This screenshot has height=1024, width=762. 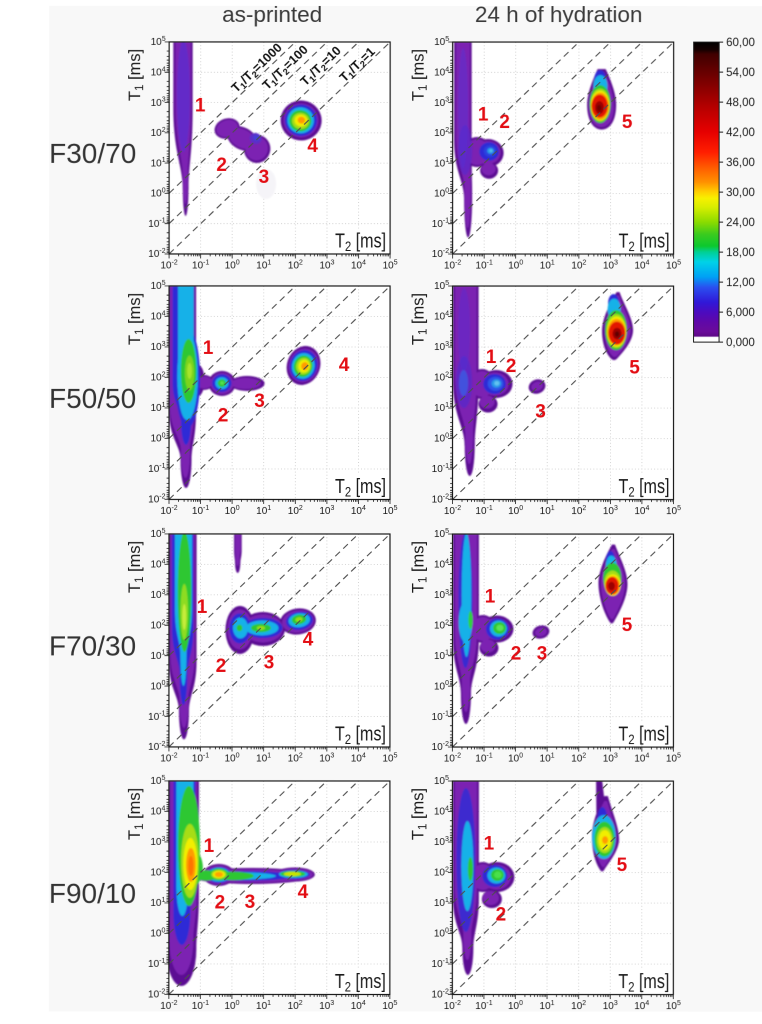 I want to click on svg-text: 24,00, so click(x=740, y=223).